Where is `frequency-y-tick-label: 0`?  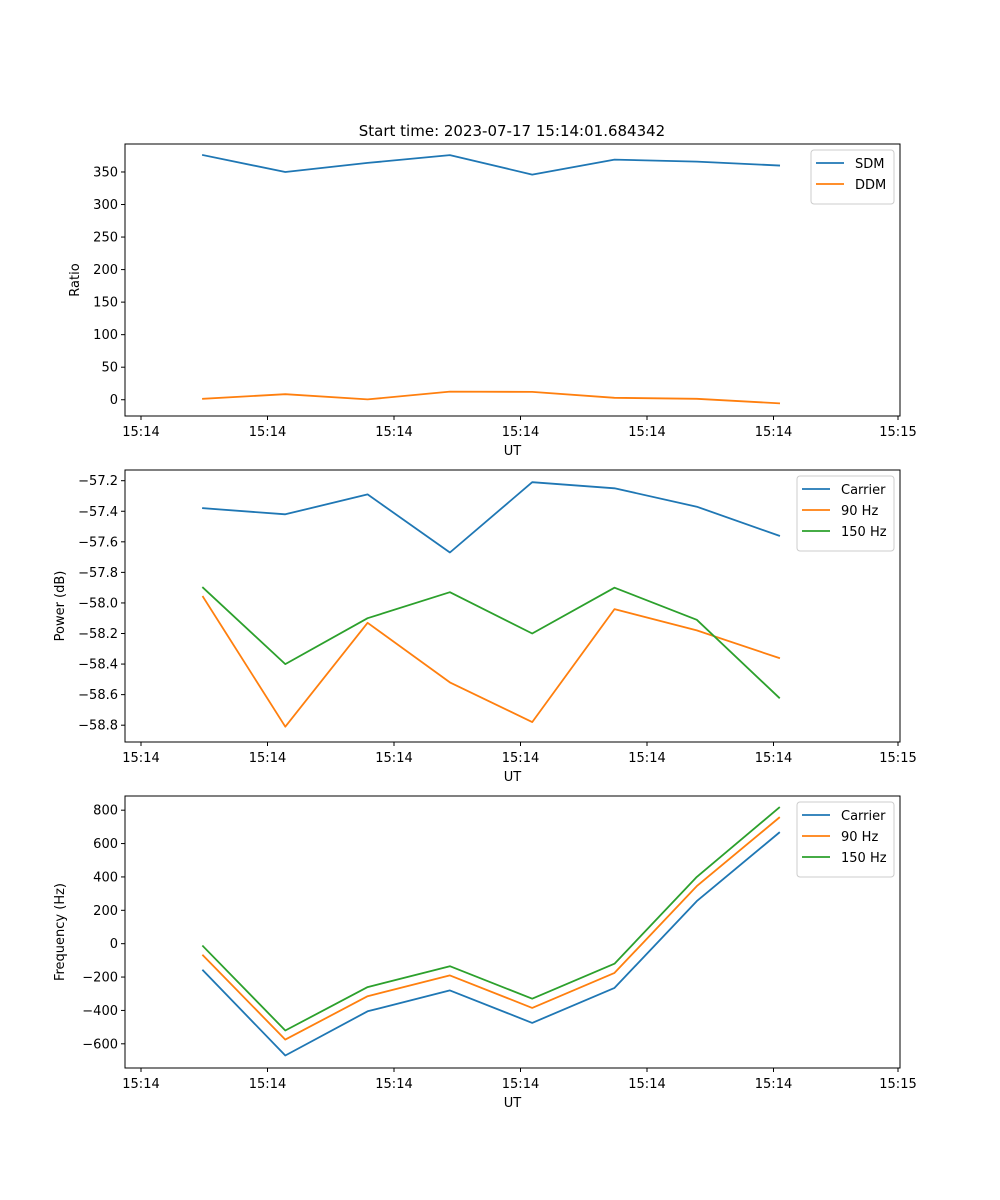
frequency-y-tick-label: 0 is located at coordinates (114, 944).